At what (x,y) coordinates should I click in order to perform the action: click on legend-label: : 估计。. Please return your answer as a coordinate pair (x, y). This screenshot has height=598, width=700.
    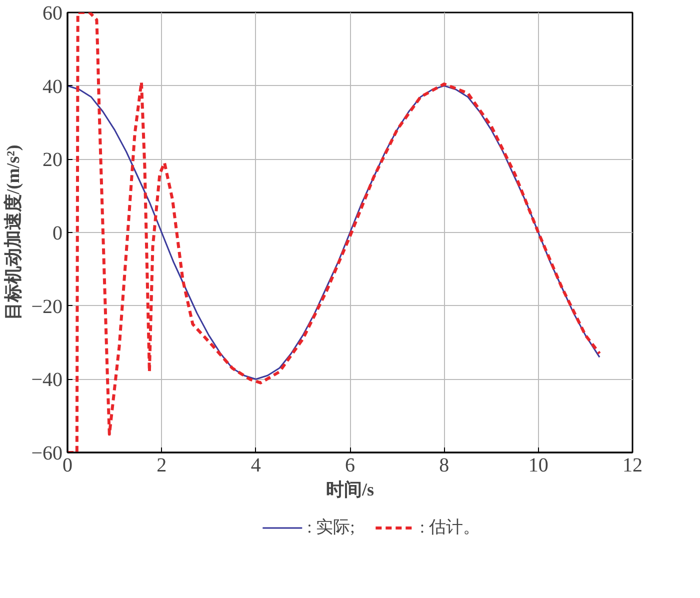
    Looking at the image, I should click on (450, 527).